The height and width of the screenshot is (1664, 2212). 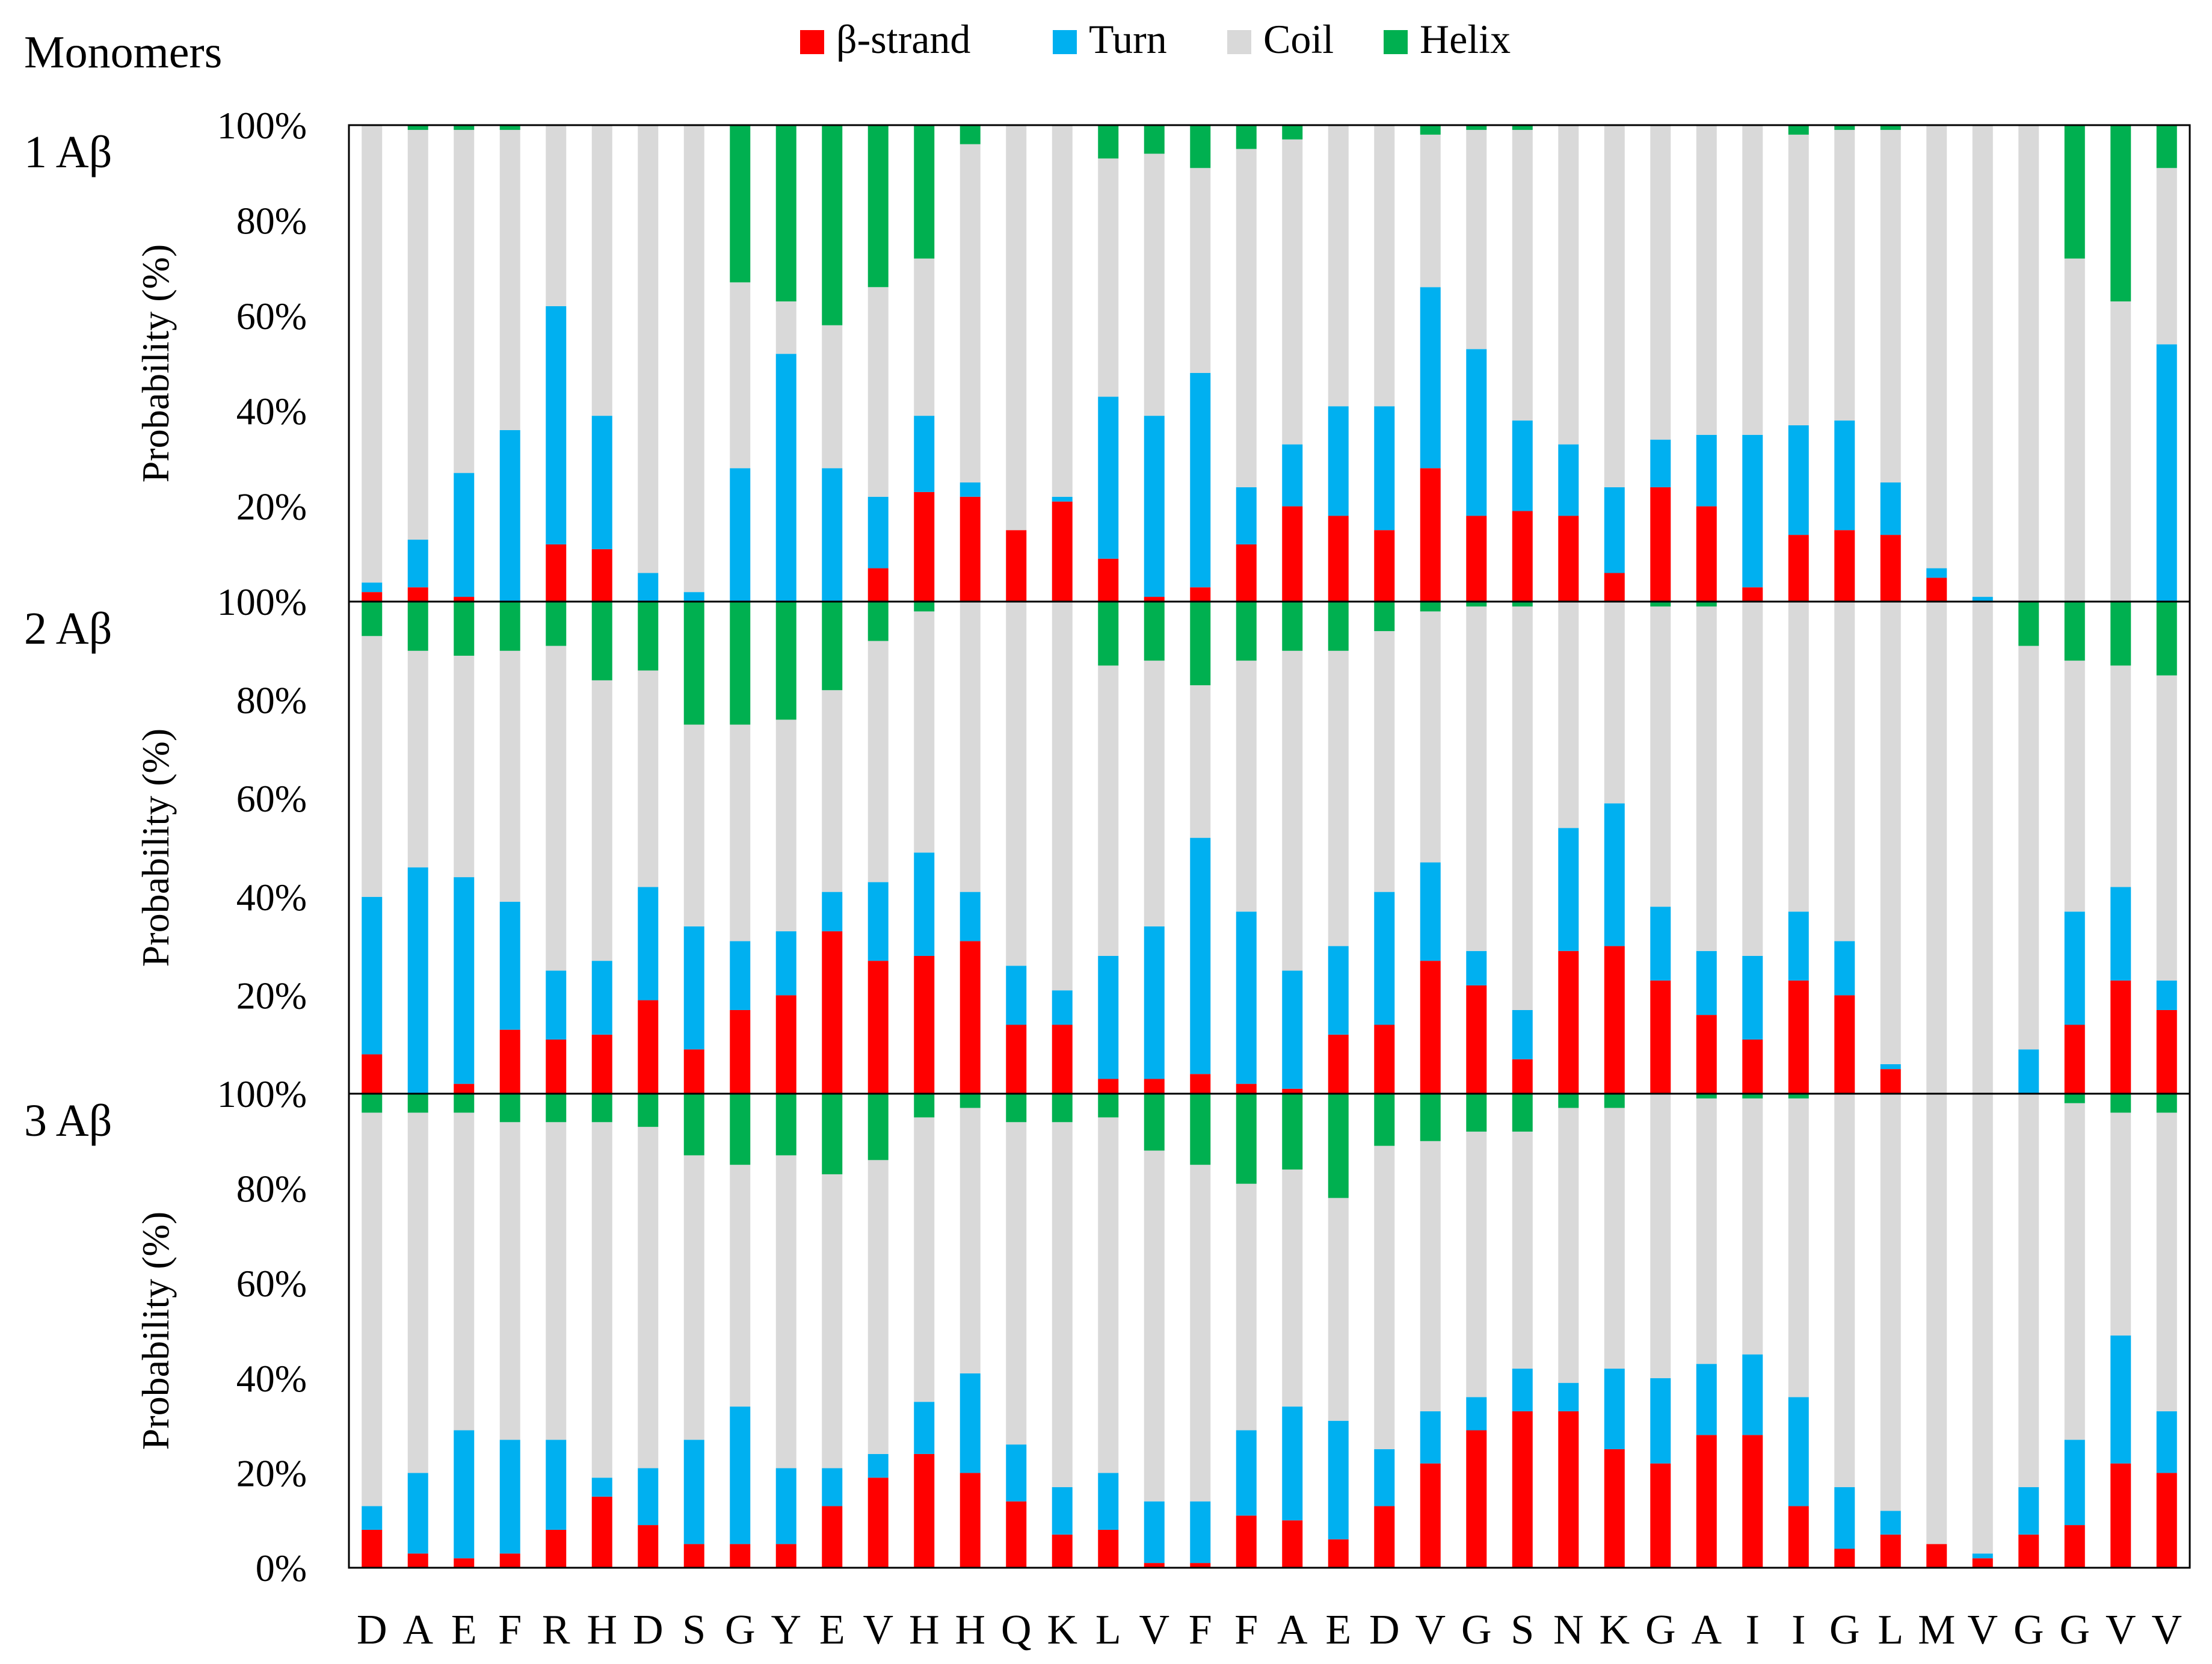 What do you see at coordinates (1065, 42) in the screenshot?
I see `legend-swatch-turn` at bounding box center [1065, 42].